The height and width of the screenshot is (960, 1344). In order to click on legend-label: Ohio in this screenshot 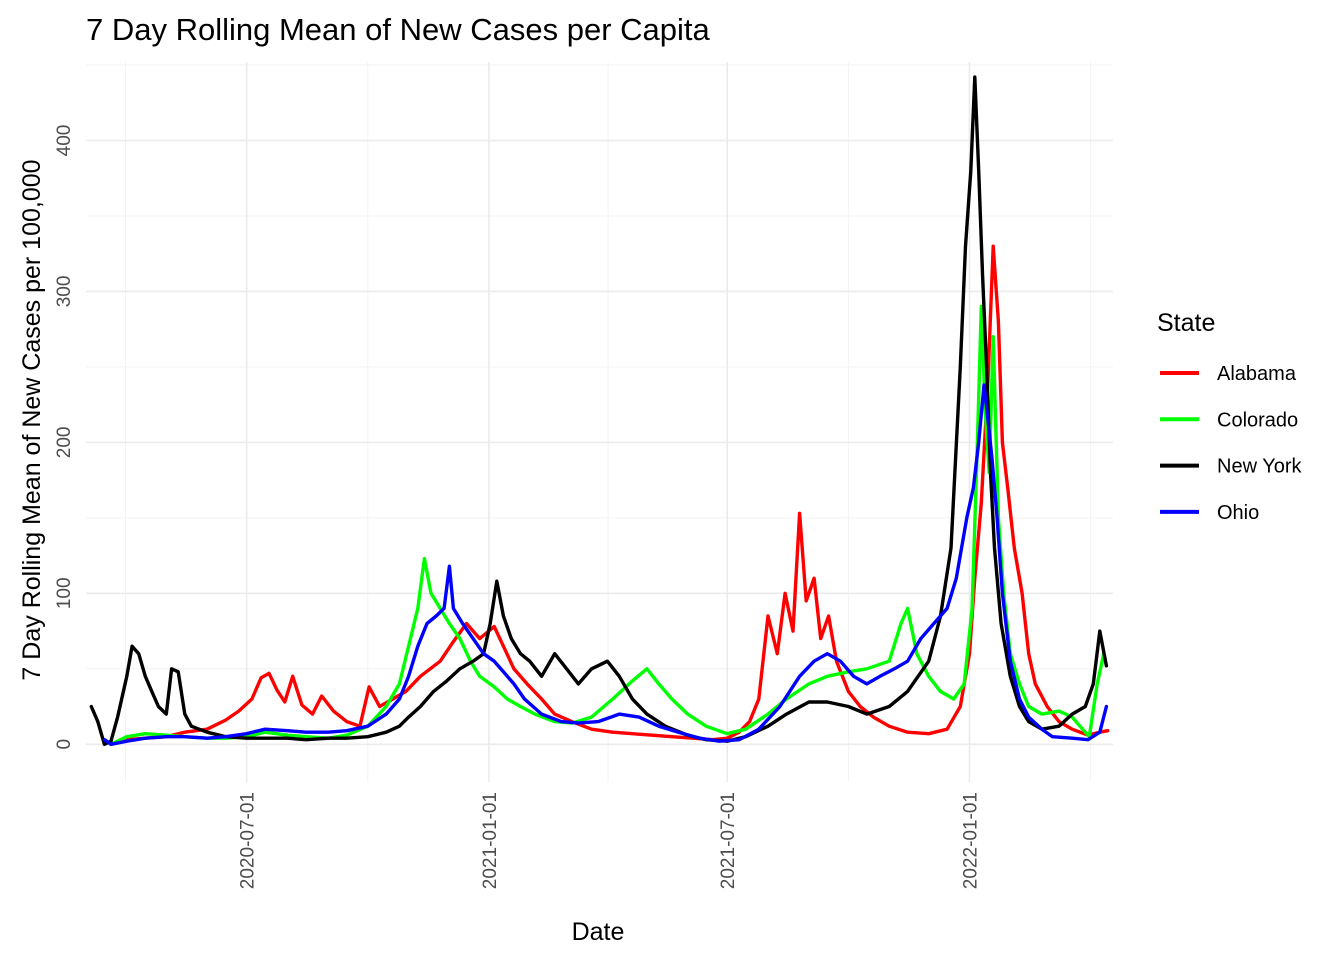, I will do `click(1238, 513)`.